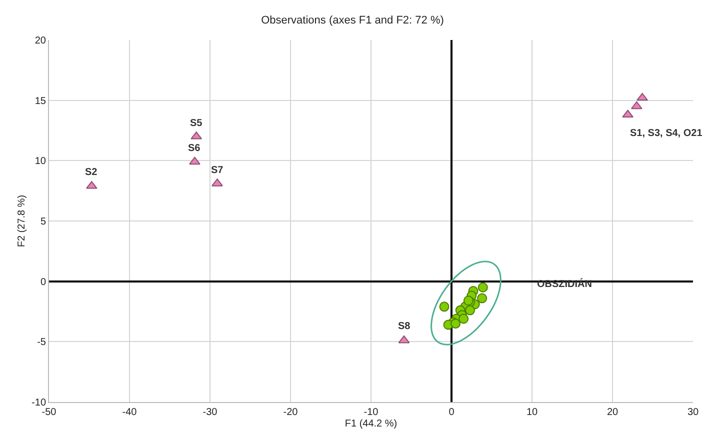  I want to click on x-tick-label: 20, so click(612, 412).